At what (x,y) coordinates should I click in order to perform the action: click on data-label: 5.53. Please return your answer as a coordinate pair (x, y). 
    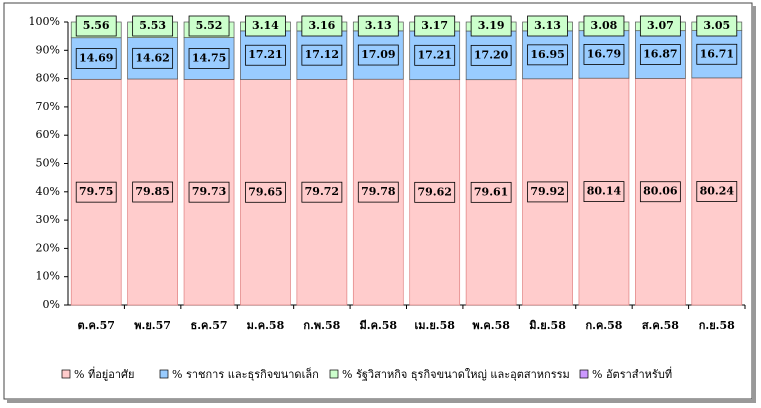
    Looking at the image, I should click on (152, 25).